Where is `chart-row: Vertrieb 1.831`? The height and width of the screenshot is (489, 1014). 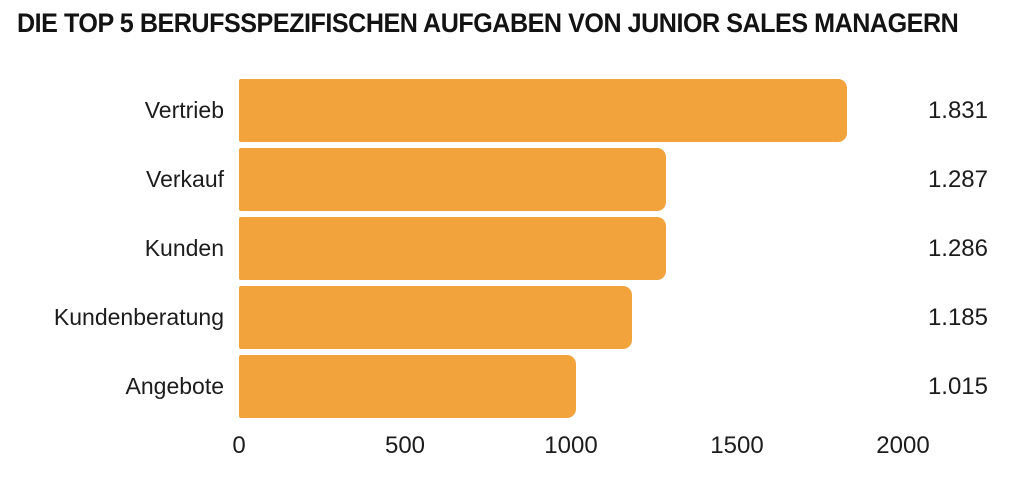
chart-row: Vertrieb 1.831 is located at coordinates (507, 110).